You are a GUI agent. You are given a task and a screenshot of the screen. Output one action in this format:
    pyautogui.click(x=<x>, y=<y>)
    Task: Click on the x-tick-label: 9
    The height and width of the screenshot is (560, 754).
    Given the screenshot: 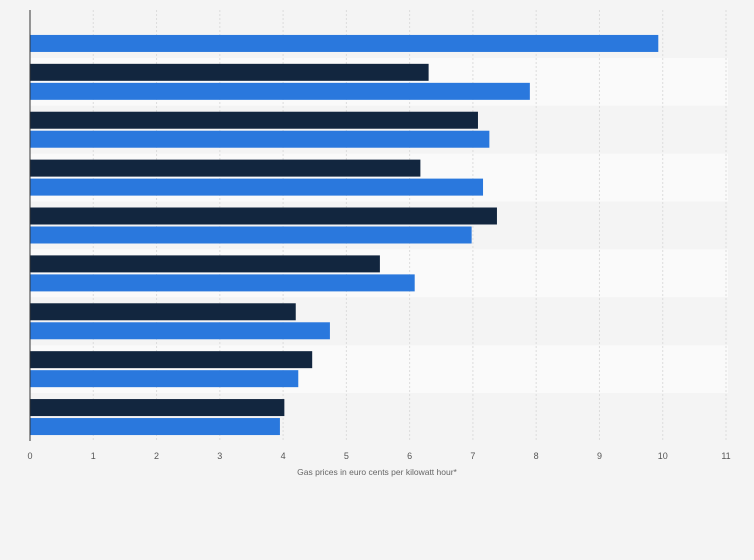 What is the action you would take?
    pyautogui.click(x=599, y=456)
    